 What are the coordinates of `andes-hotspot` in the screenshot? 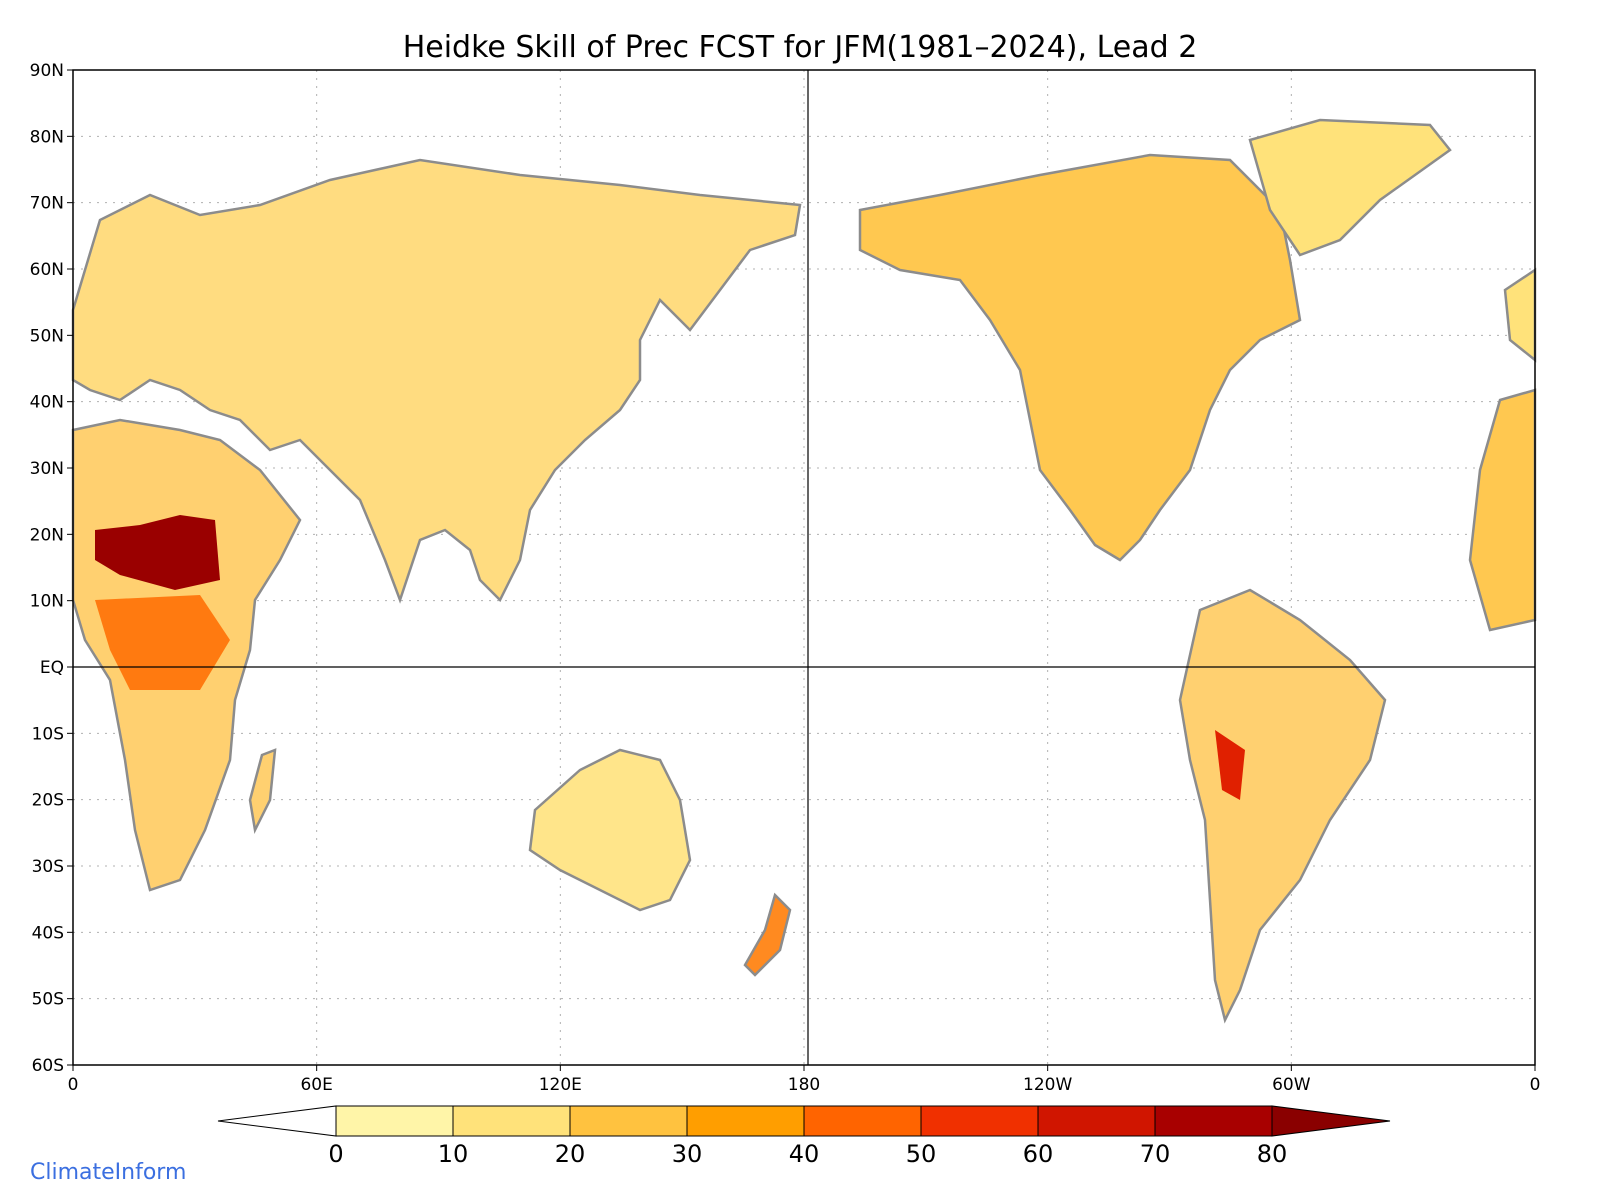 It's located at (1230, 765).